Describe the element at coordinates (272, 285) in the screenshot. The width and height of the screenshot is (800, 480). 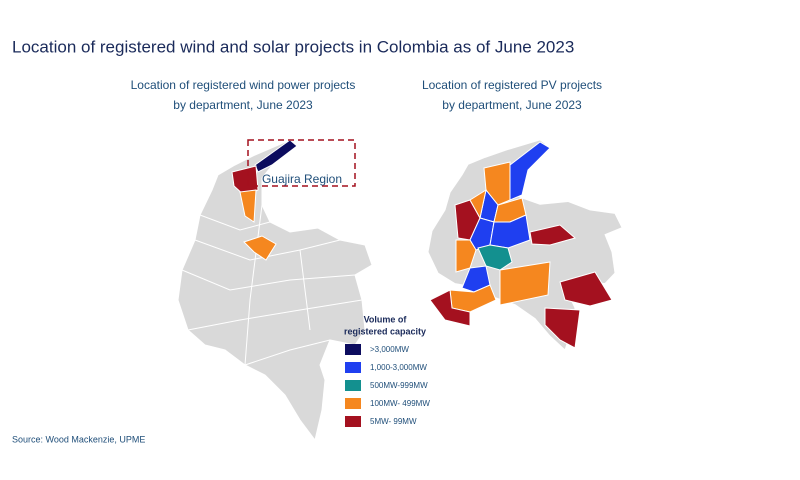
I see `department-borders` at that location.